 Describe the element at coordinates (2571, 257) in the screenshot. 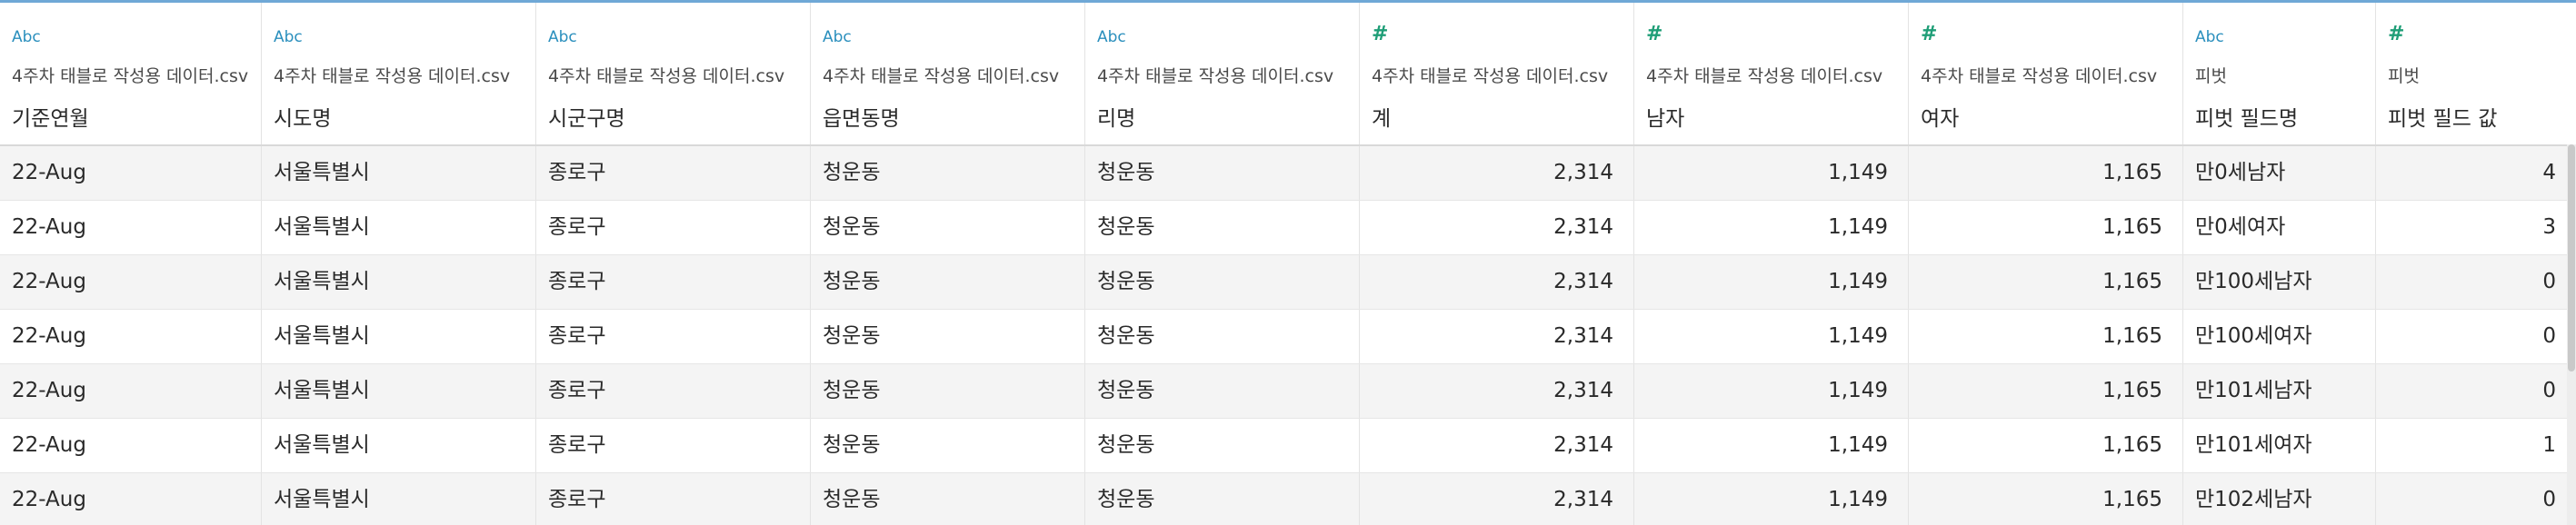

I see `scrollbar-thumb` at that location.